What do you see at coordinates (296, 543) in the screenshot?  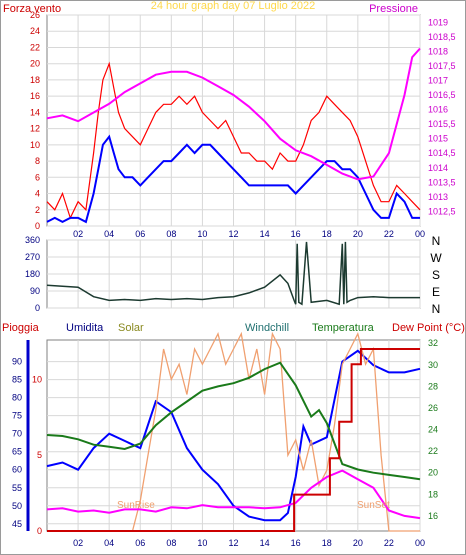 I see `atmosphere-x-tick-label: 16` at bounding box center [296, 543].